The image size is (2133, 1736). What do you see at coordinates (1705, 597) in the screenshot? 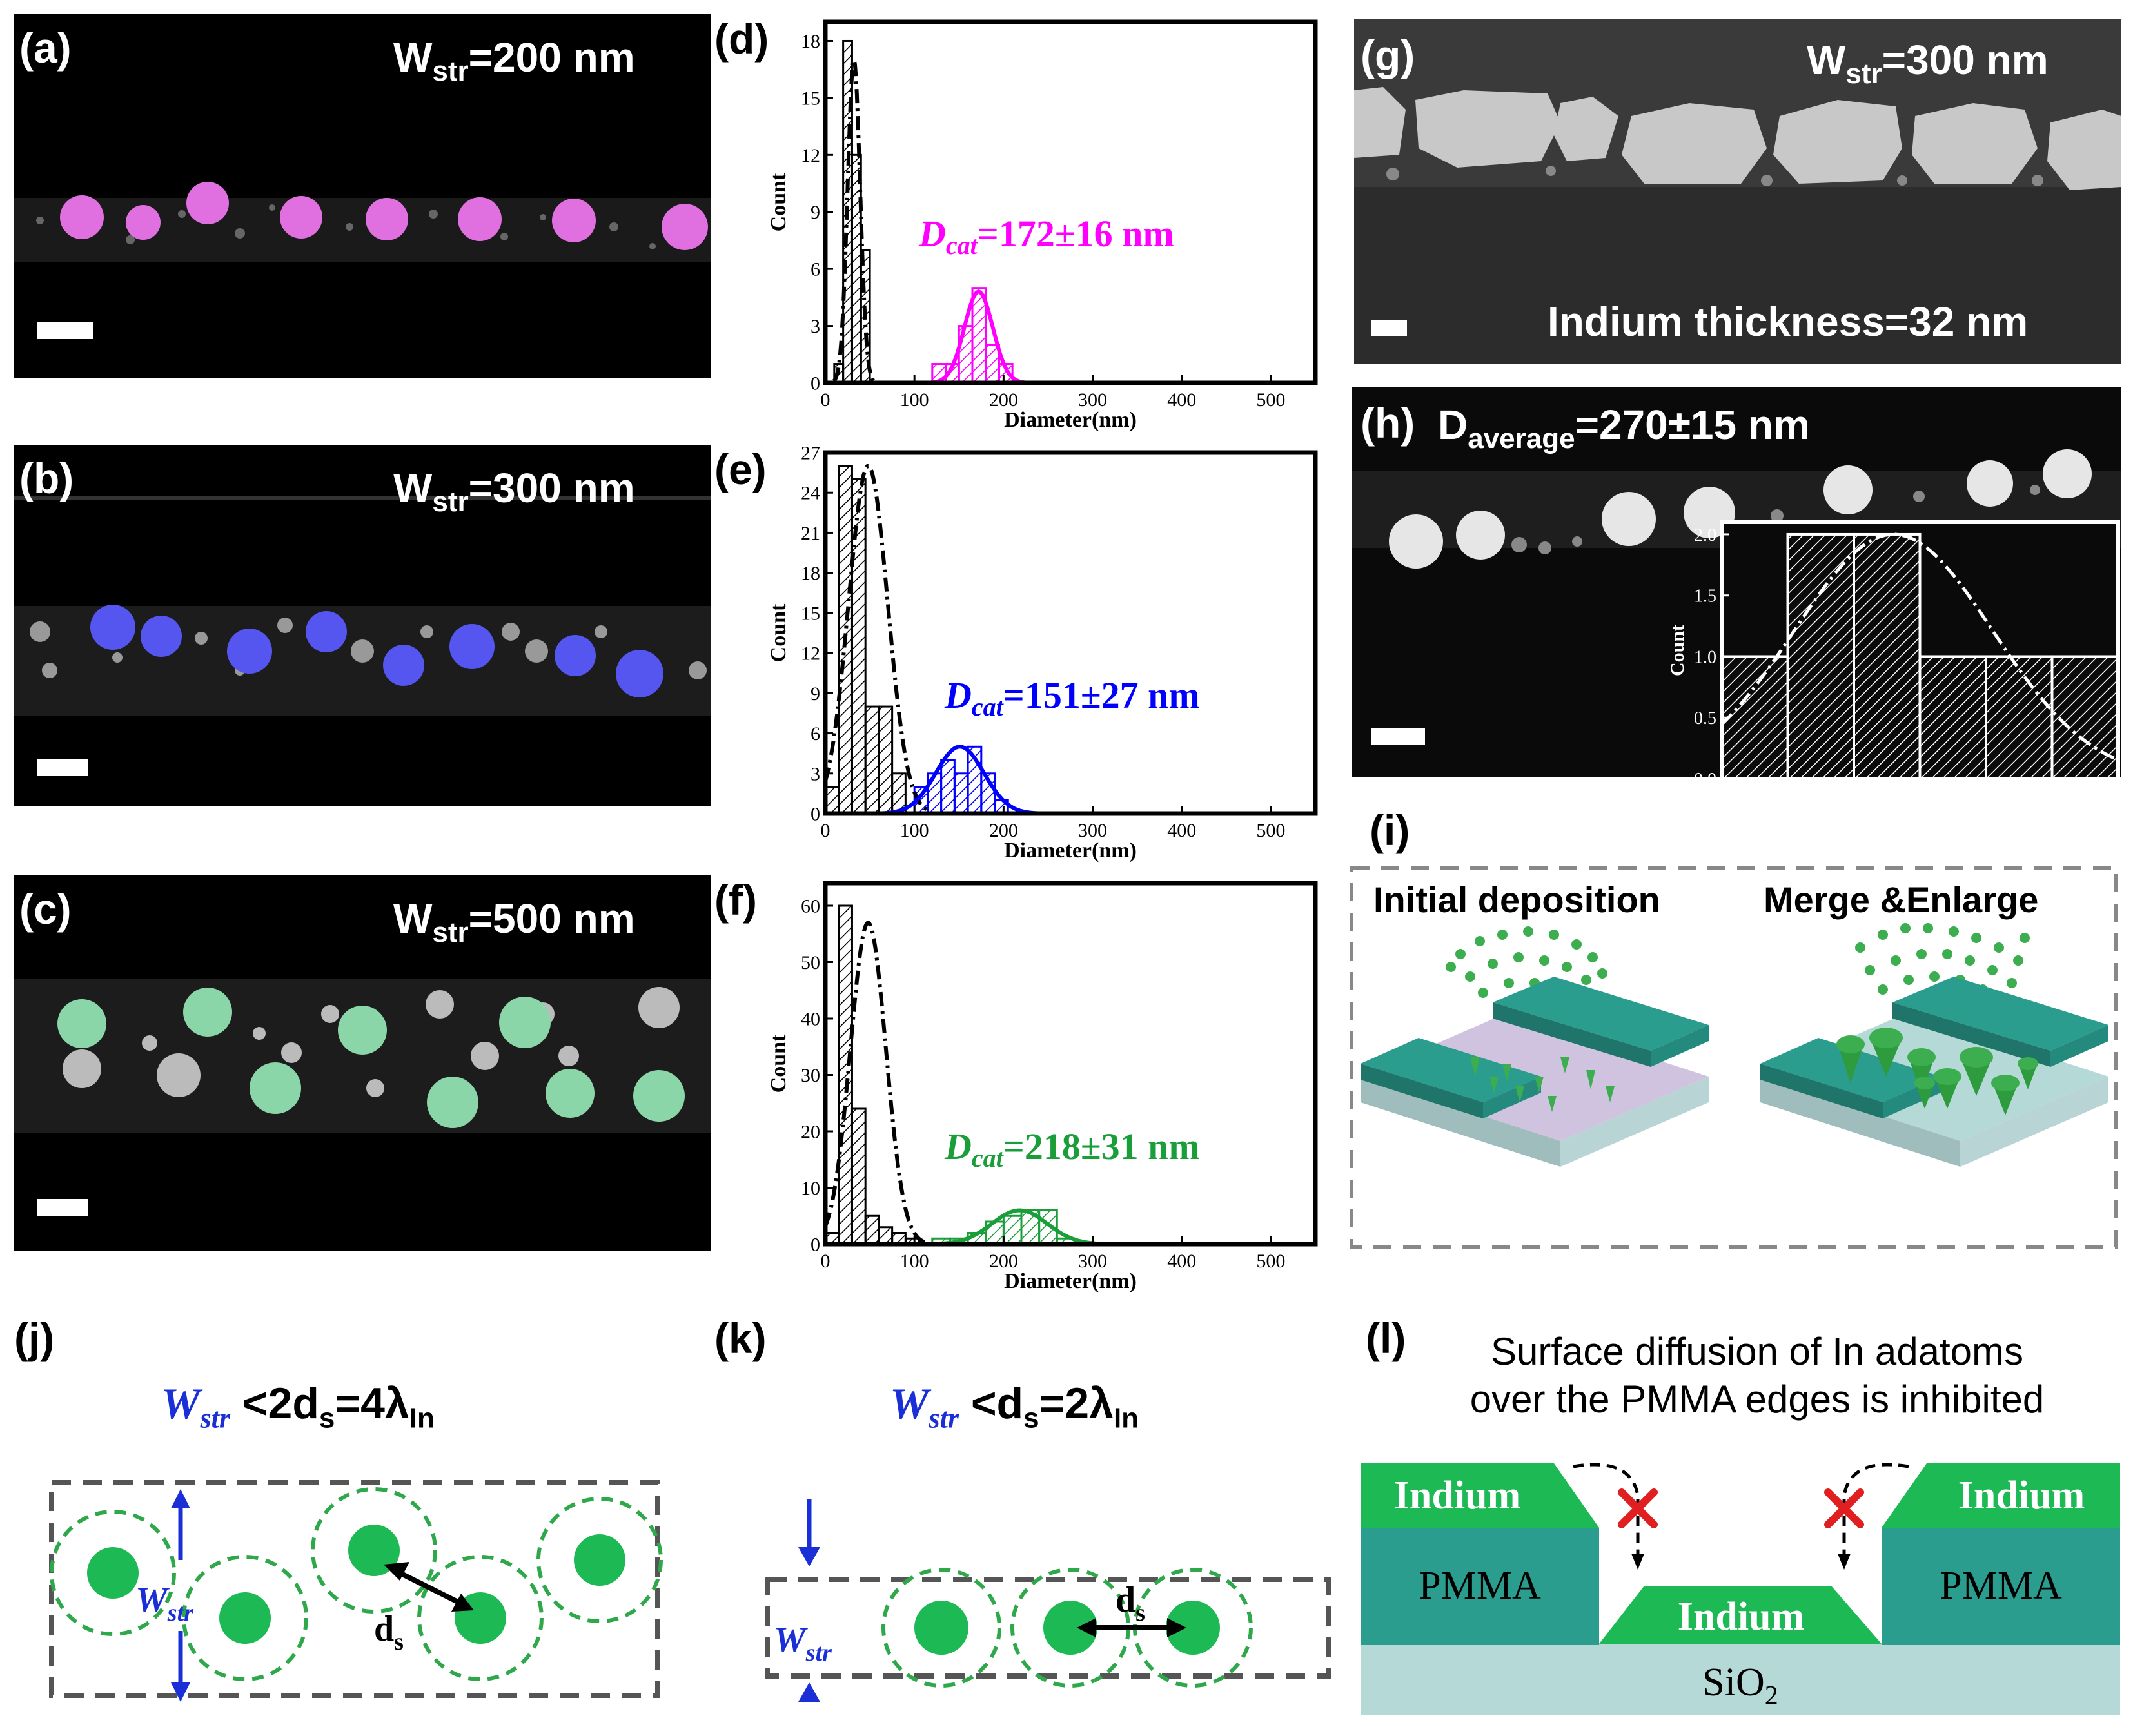
I see `y-tick-label: 1.5` at bounding box center [1705, 597].